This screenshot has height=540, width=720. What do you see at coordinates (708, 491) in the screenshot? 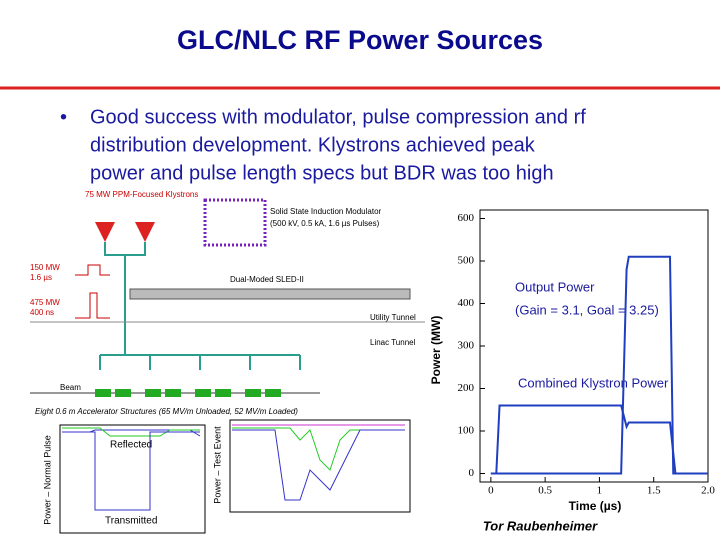
I see `x-tick-label: 2.0` at bounding box center [708, 491].